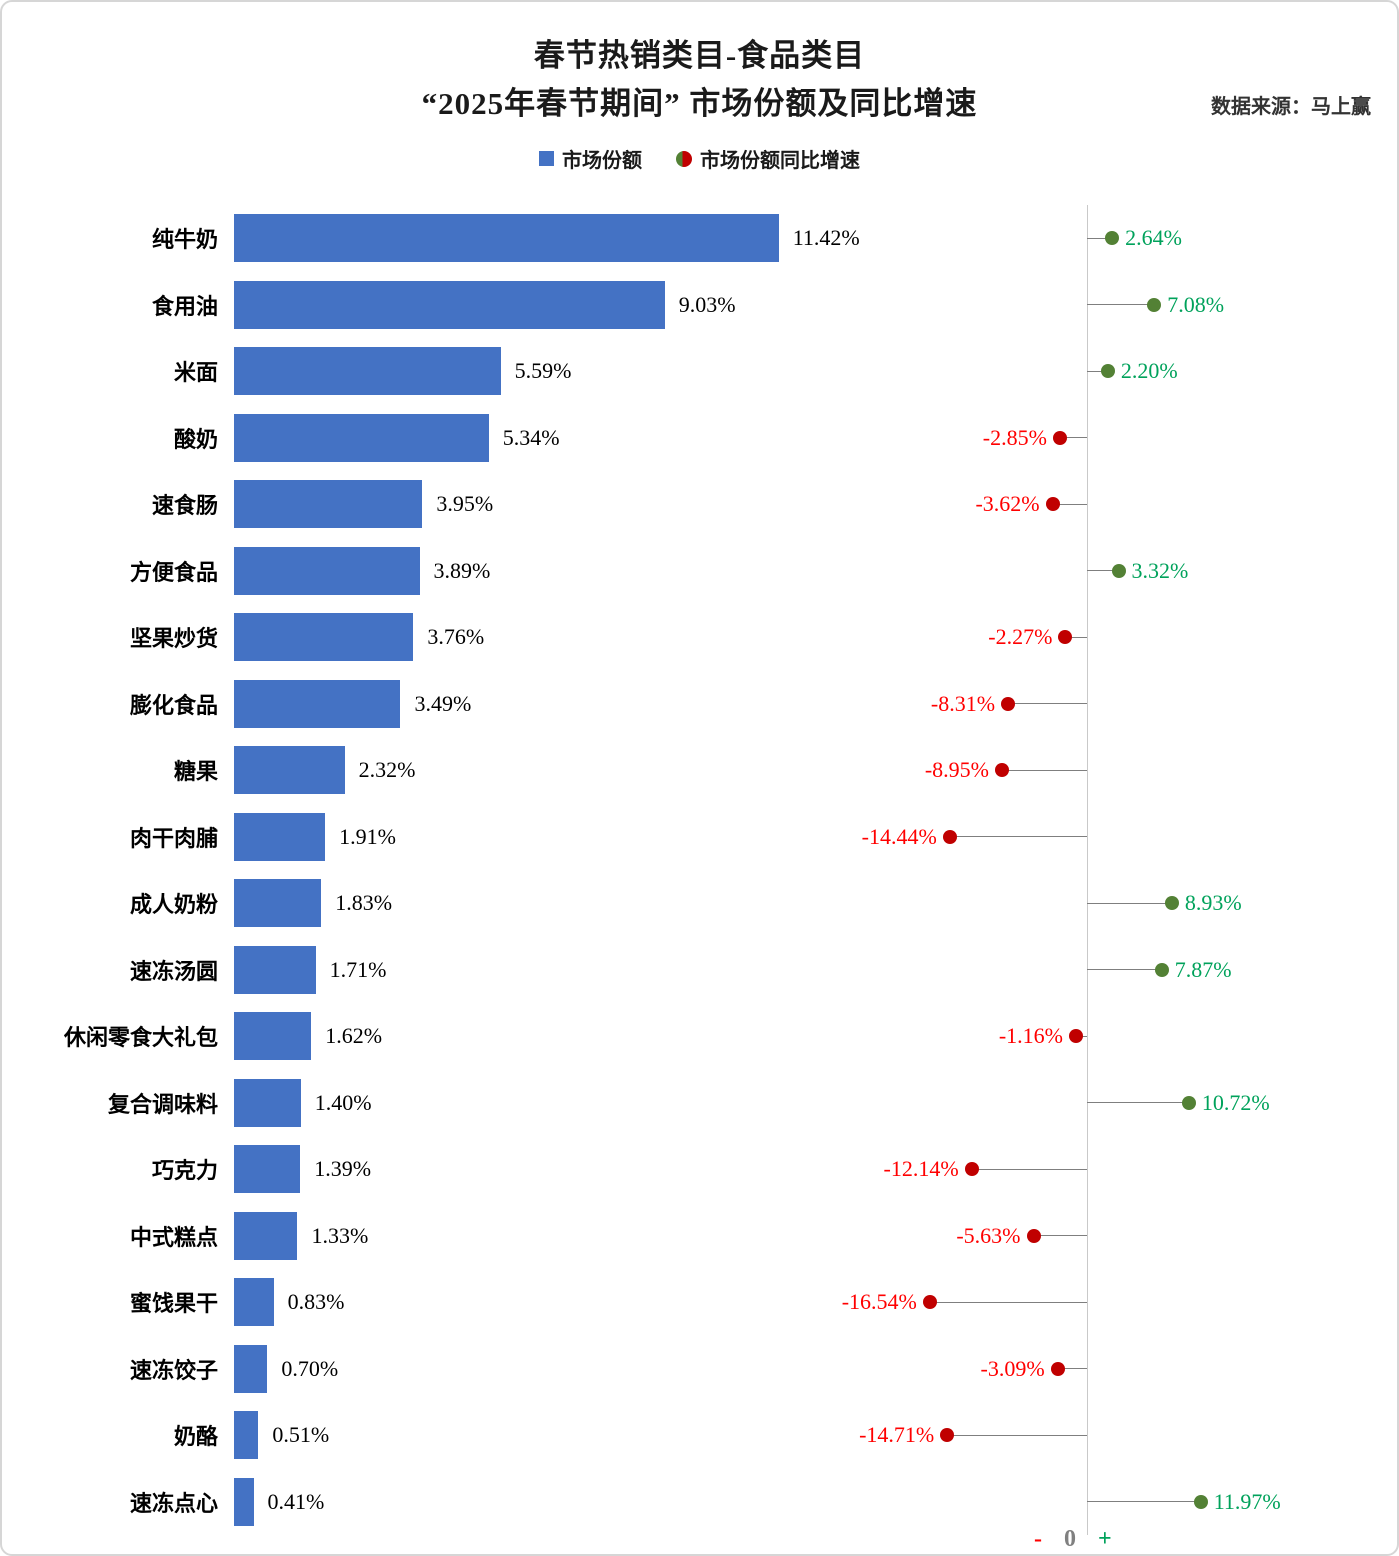  What do you see at coordinates (1007, 504) in the screenshot?
I see `growth-value: -3.62%` at bounding box center [1007, 504].